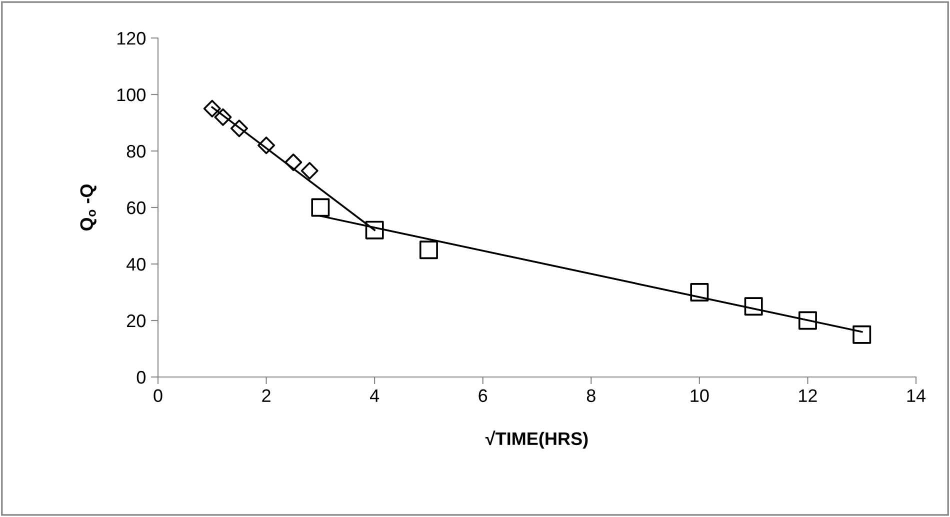  I want to click on y-tick-label: 40, so click(136, 264).